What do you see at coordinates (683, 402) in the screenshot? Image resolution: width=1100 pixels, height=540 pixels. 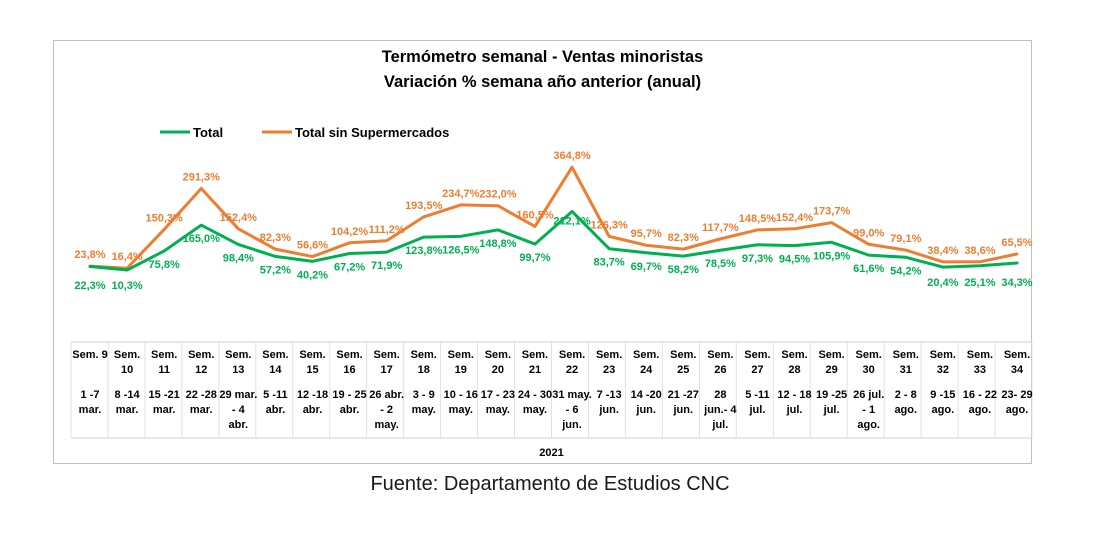 I see `date-label: 21 -27 jun.` at bounding box center [683, 402].